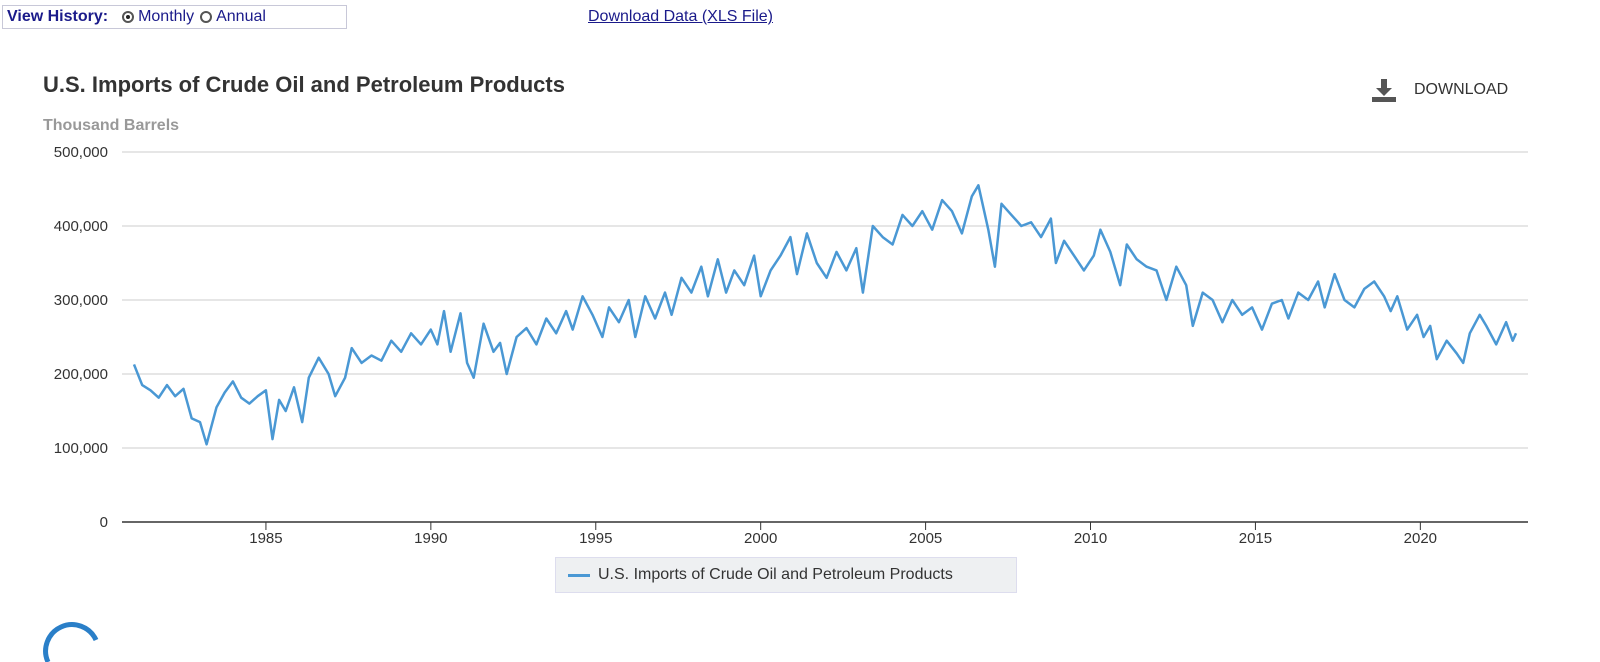 The height and width of the screenshot is (662, 1600). I want to click on eia-logo, so click(71, 642).